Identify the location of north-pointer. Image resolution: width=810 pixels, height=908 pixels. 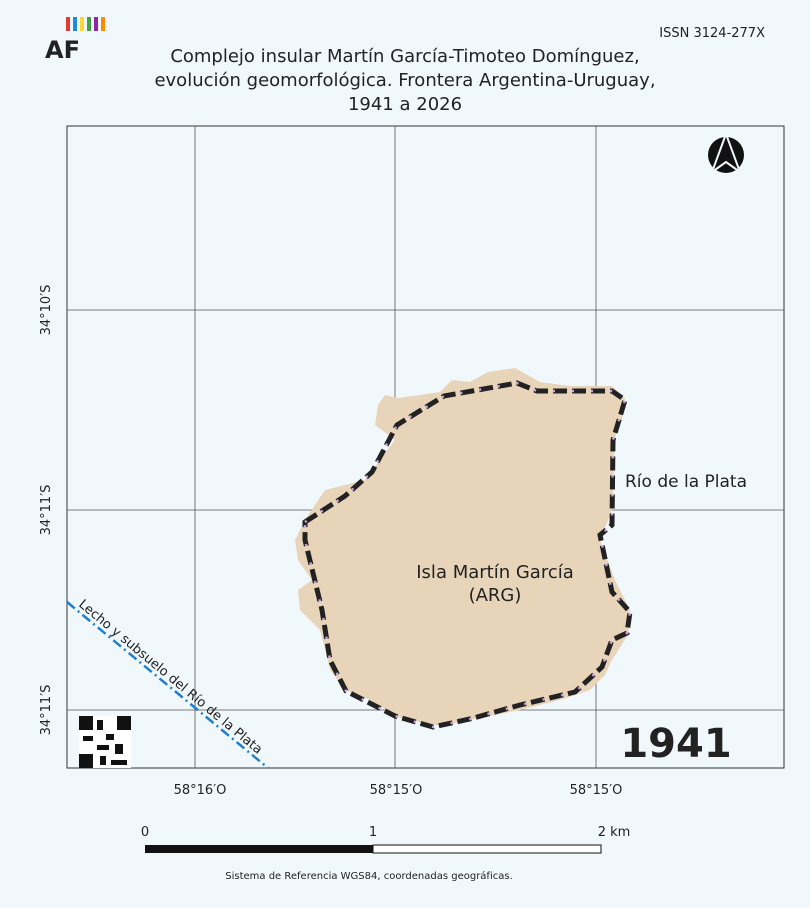
(726, 153).